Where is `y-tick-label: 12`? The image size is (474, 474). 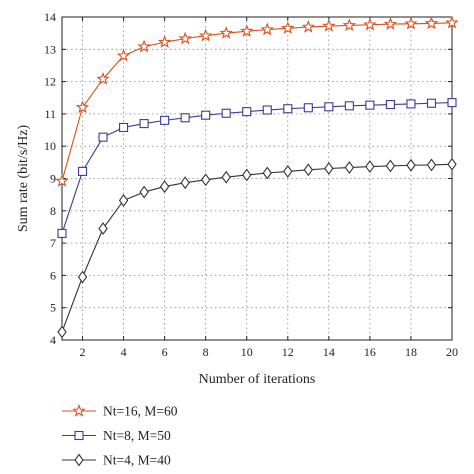
y-tick-label: 12 is located at coordinates (50, 82).